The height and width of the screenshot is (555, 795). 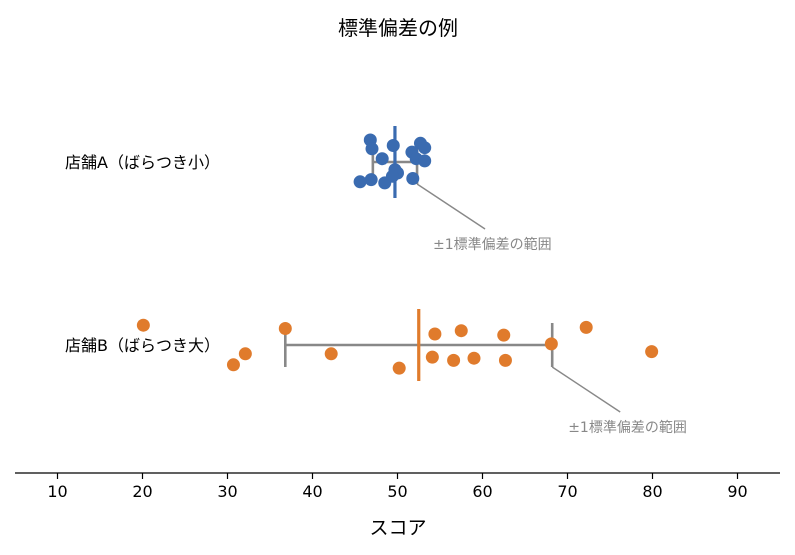 What do you see at coordinates (652, 491) in the screenshot?
I see `x-tick-label: 80` at bounding box center [652, 491].